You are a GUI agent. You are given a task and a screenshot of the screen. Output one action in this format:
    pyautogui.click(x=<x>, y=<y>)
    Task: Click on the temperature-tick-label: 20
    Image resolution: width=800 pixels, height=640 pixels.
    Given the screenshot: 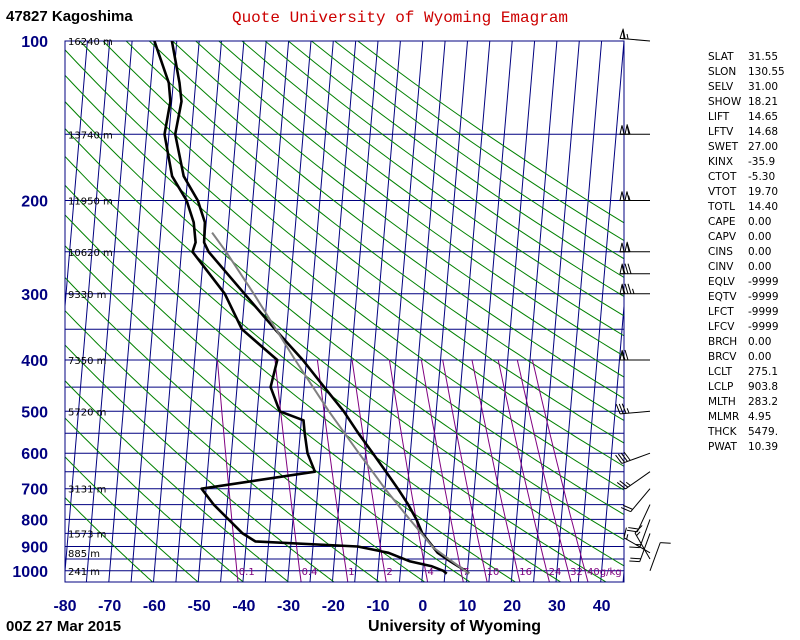 What is the action you would take?
    pyautogui.click(x=512, y=606)
    